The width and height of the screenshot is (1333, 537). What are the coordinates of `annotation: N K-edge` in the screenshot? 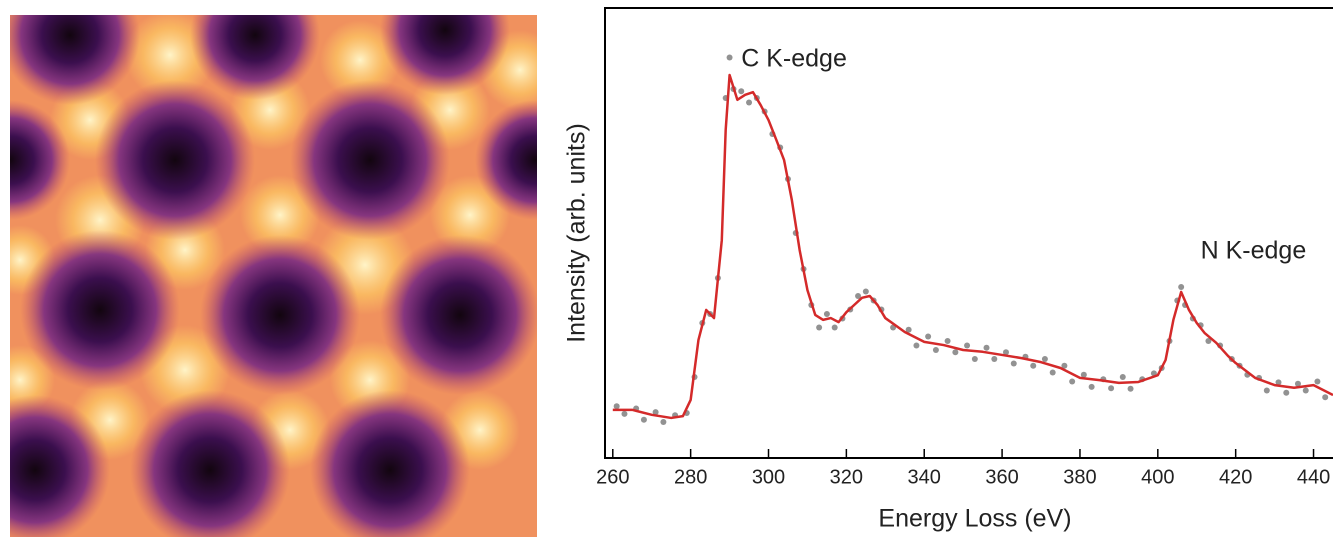 It's located at (1254, 251).